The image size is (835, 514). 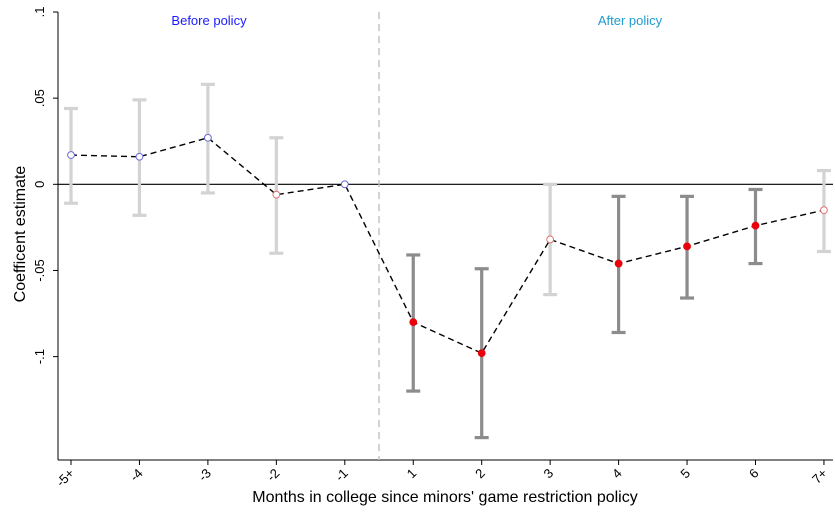 What do you see at coordinates (39, 98) in the screenshot?
I see `y-tick-label: .05` at bounding box center [39, 98].